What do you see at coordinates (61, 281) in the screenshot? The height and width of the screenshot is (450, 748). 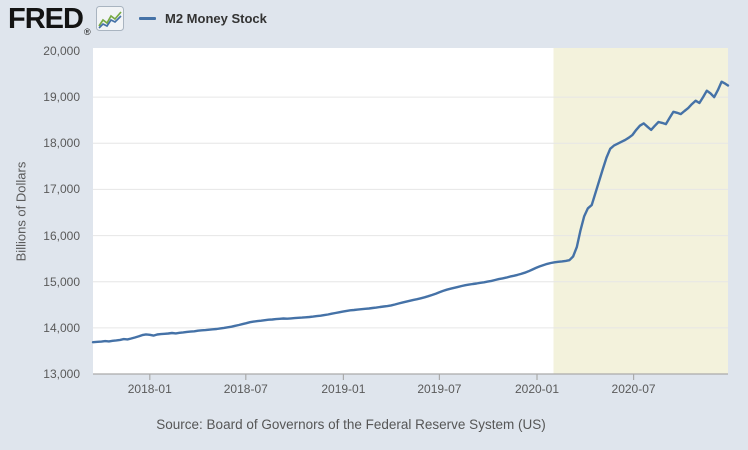 I see `y-tick-label-15000: 15,000` at bounding box center [61, 281].